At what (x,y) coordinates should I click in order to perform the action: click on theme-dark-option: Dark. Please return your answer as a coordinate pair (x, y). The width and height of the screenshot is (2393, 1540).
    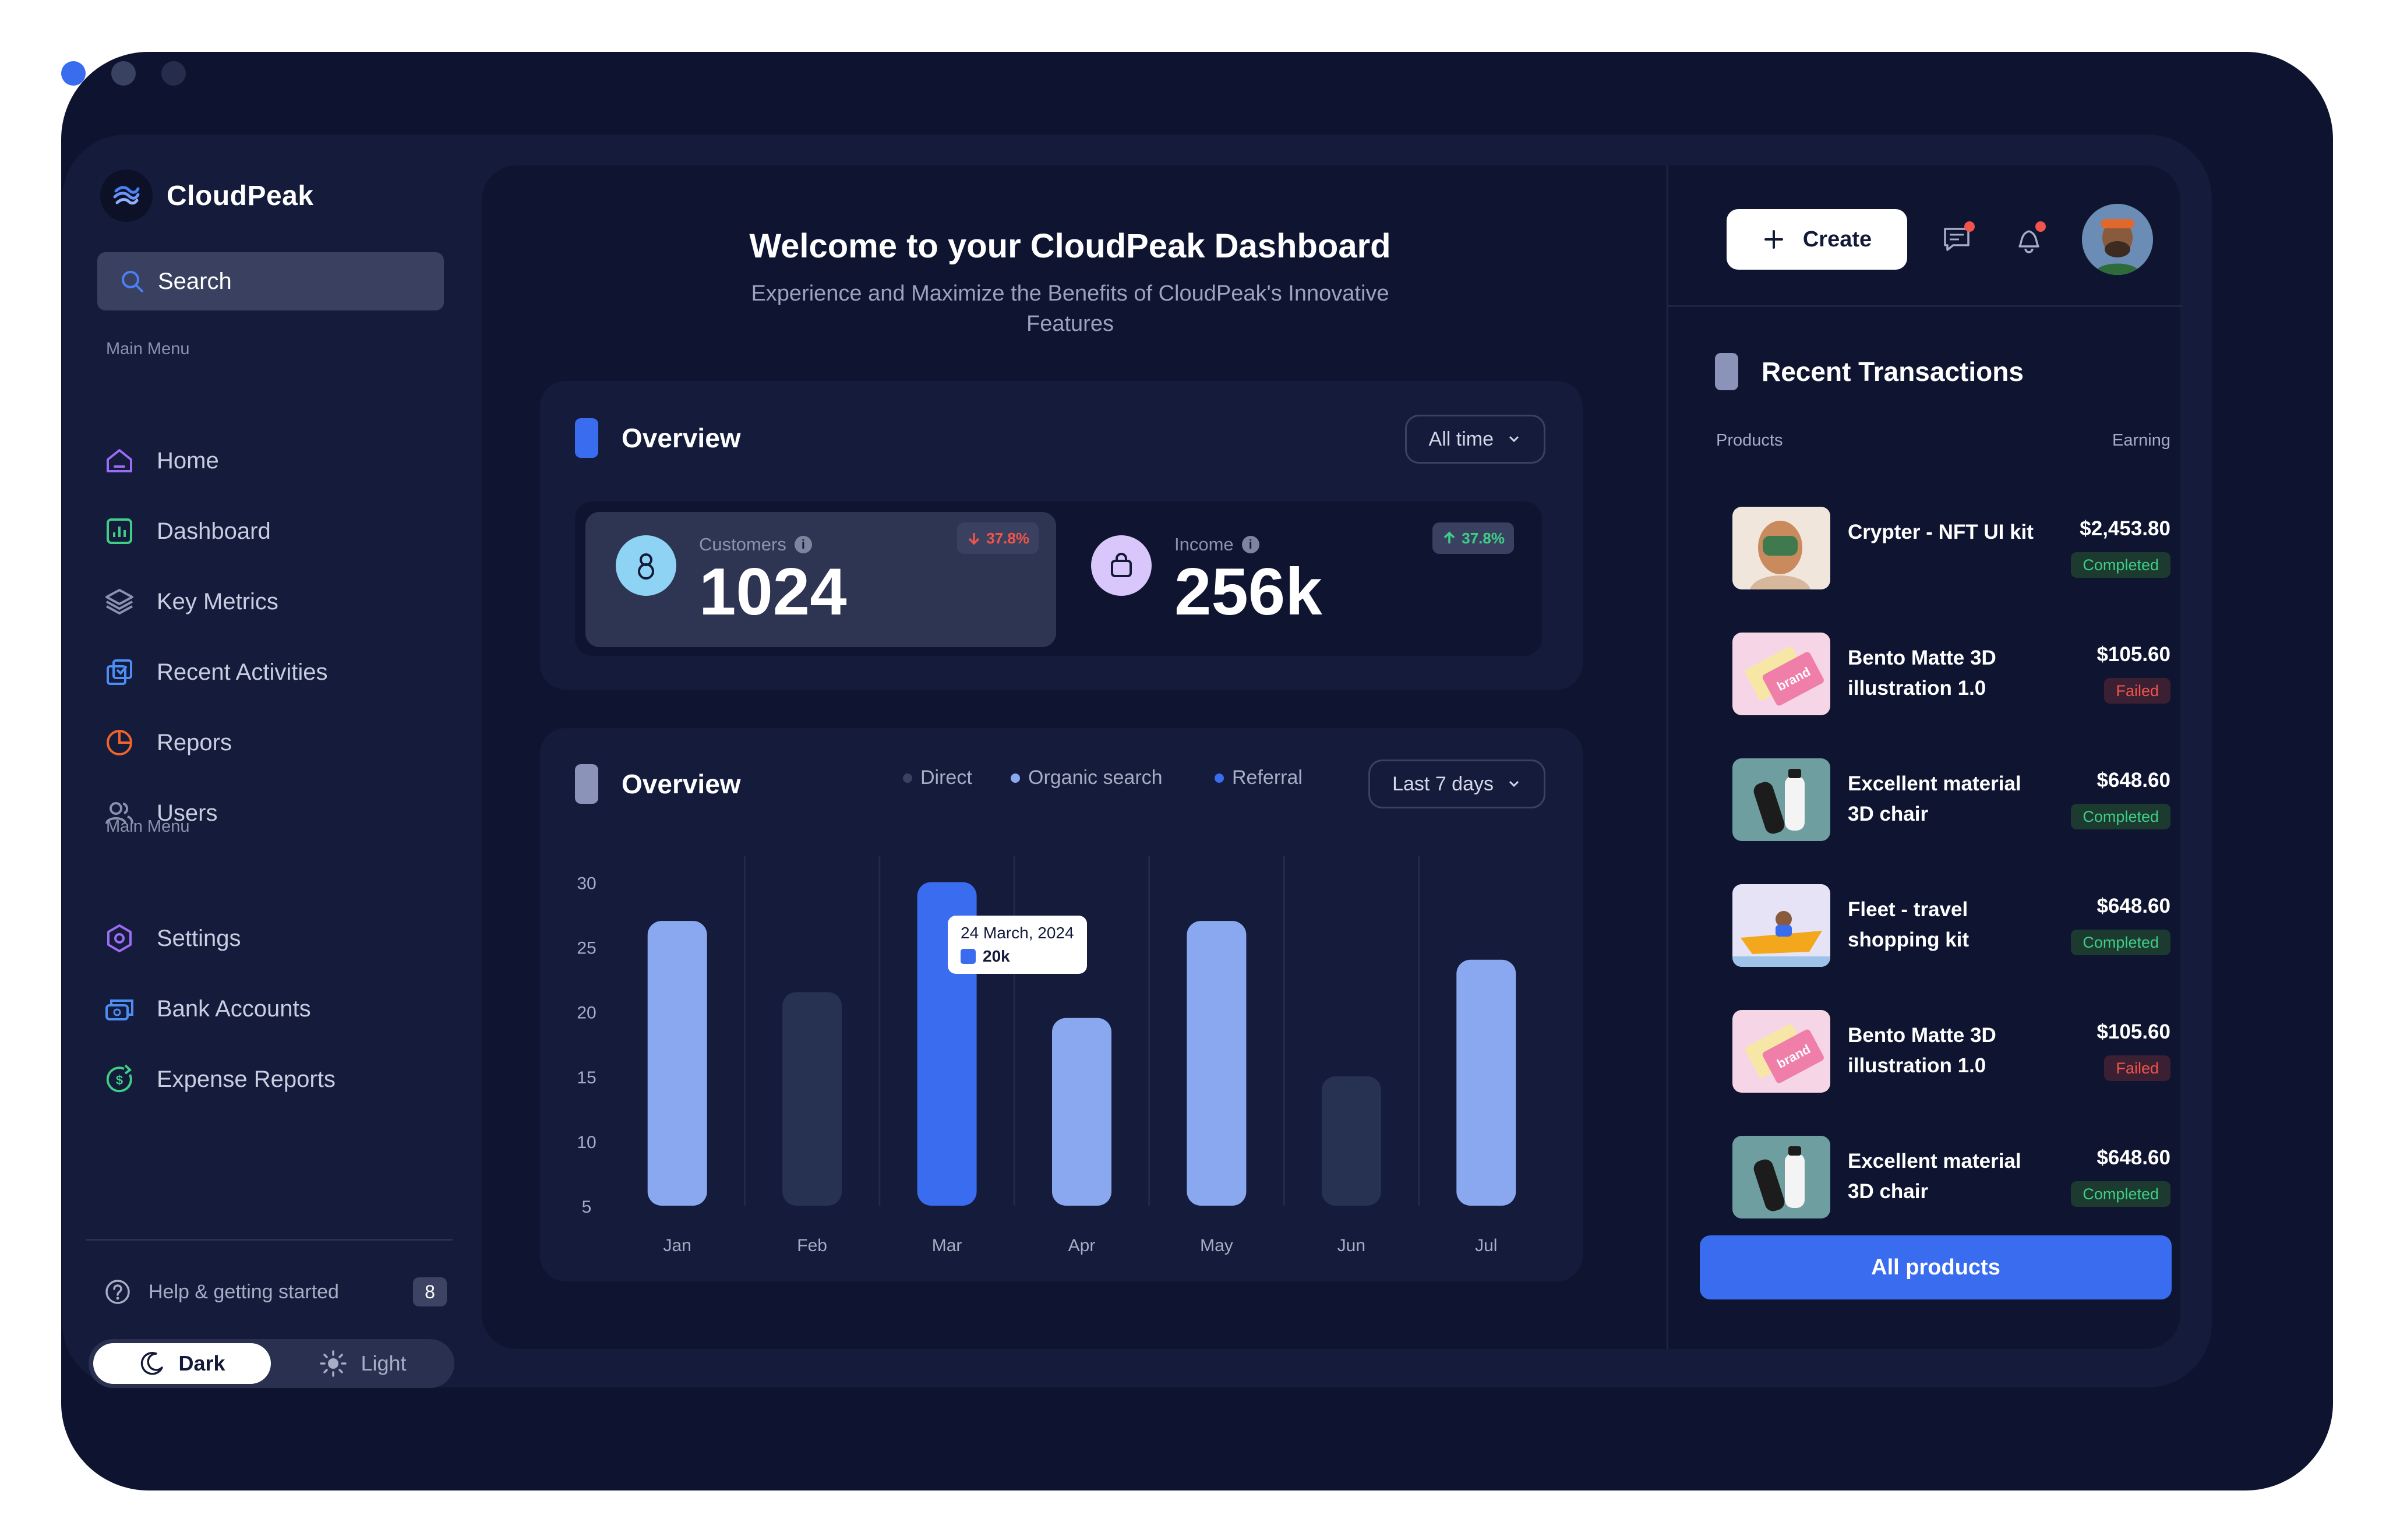
    Looking at the image, I should click on (182, 1363).